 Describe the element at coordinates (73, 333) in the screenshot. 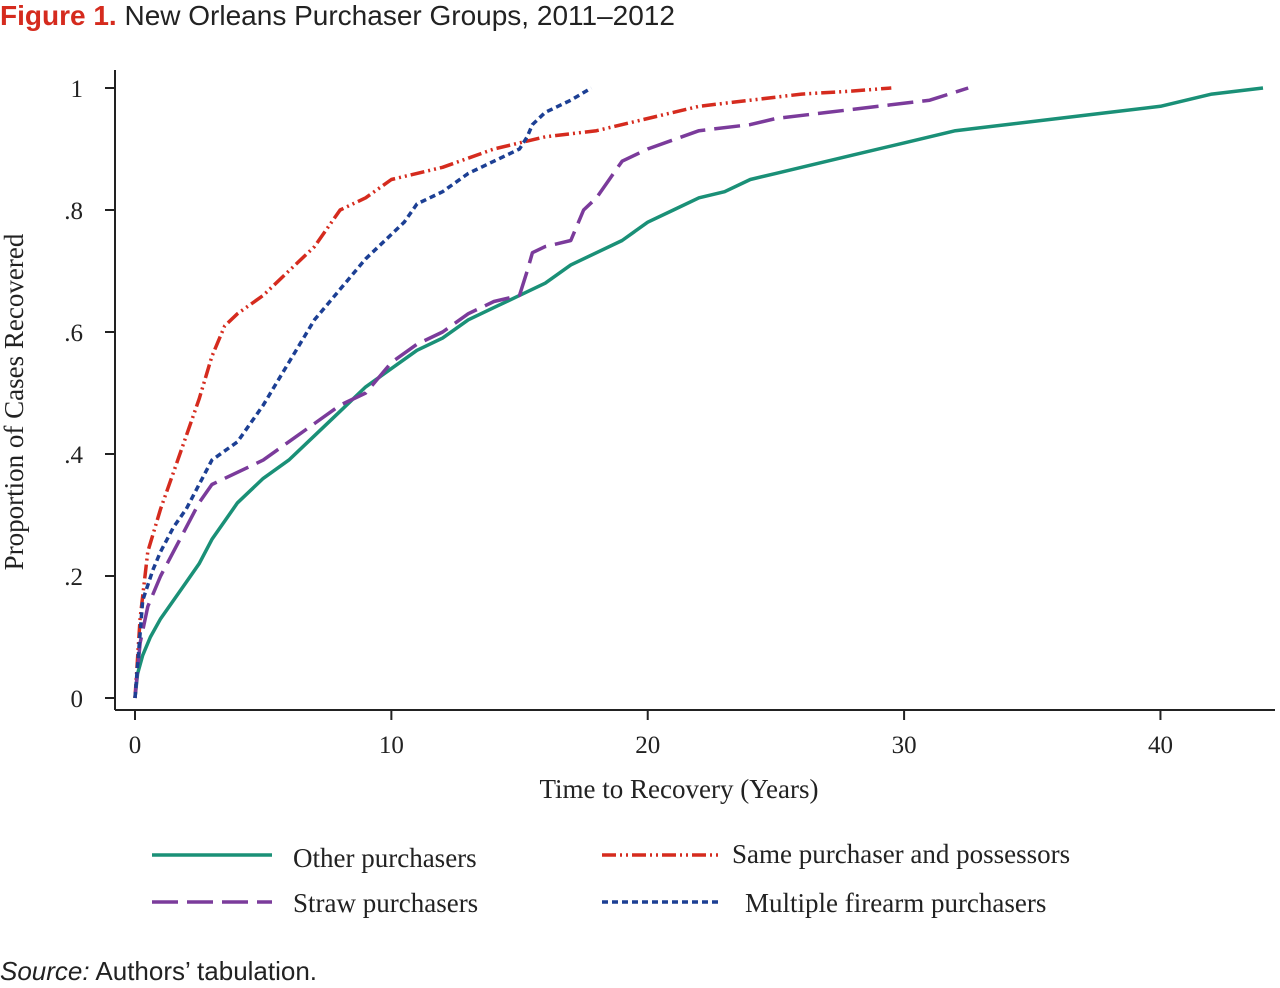

I see `y-tick-label: .6` at that location.